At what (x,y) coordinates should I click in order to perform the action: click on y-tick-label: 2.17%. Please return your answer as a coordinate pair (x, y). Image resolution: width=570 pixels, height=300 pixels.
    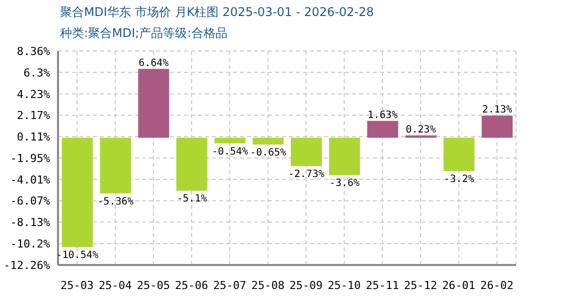
    Looking at the image, I should click on (33, 115).